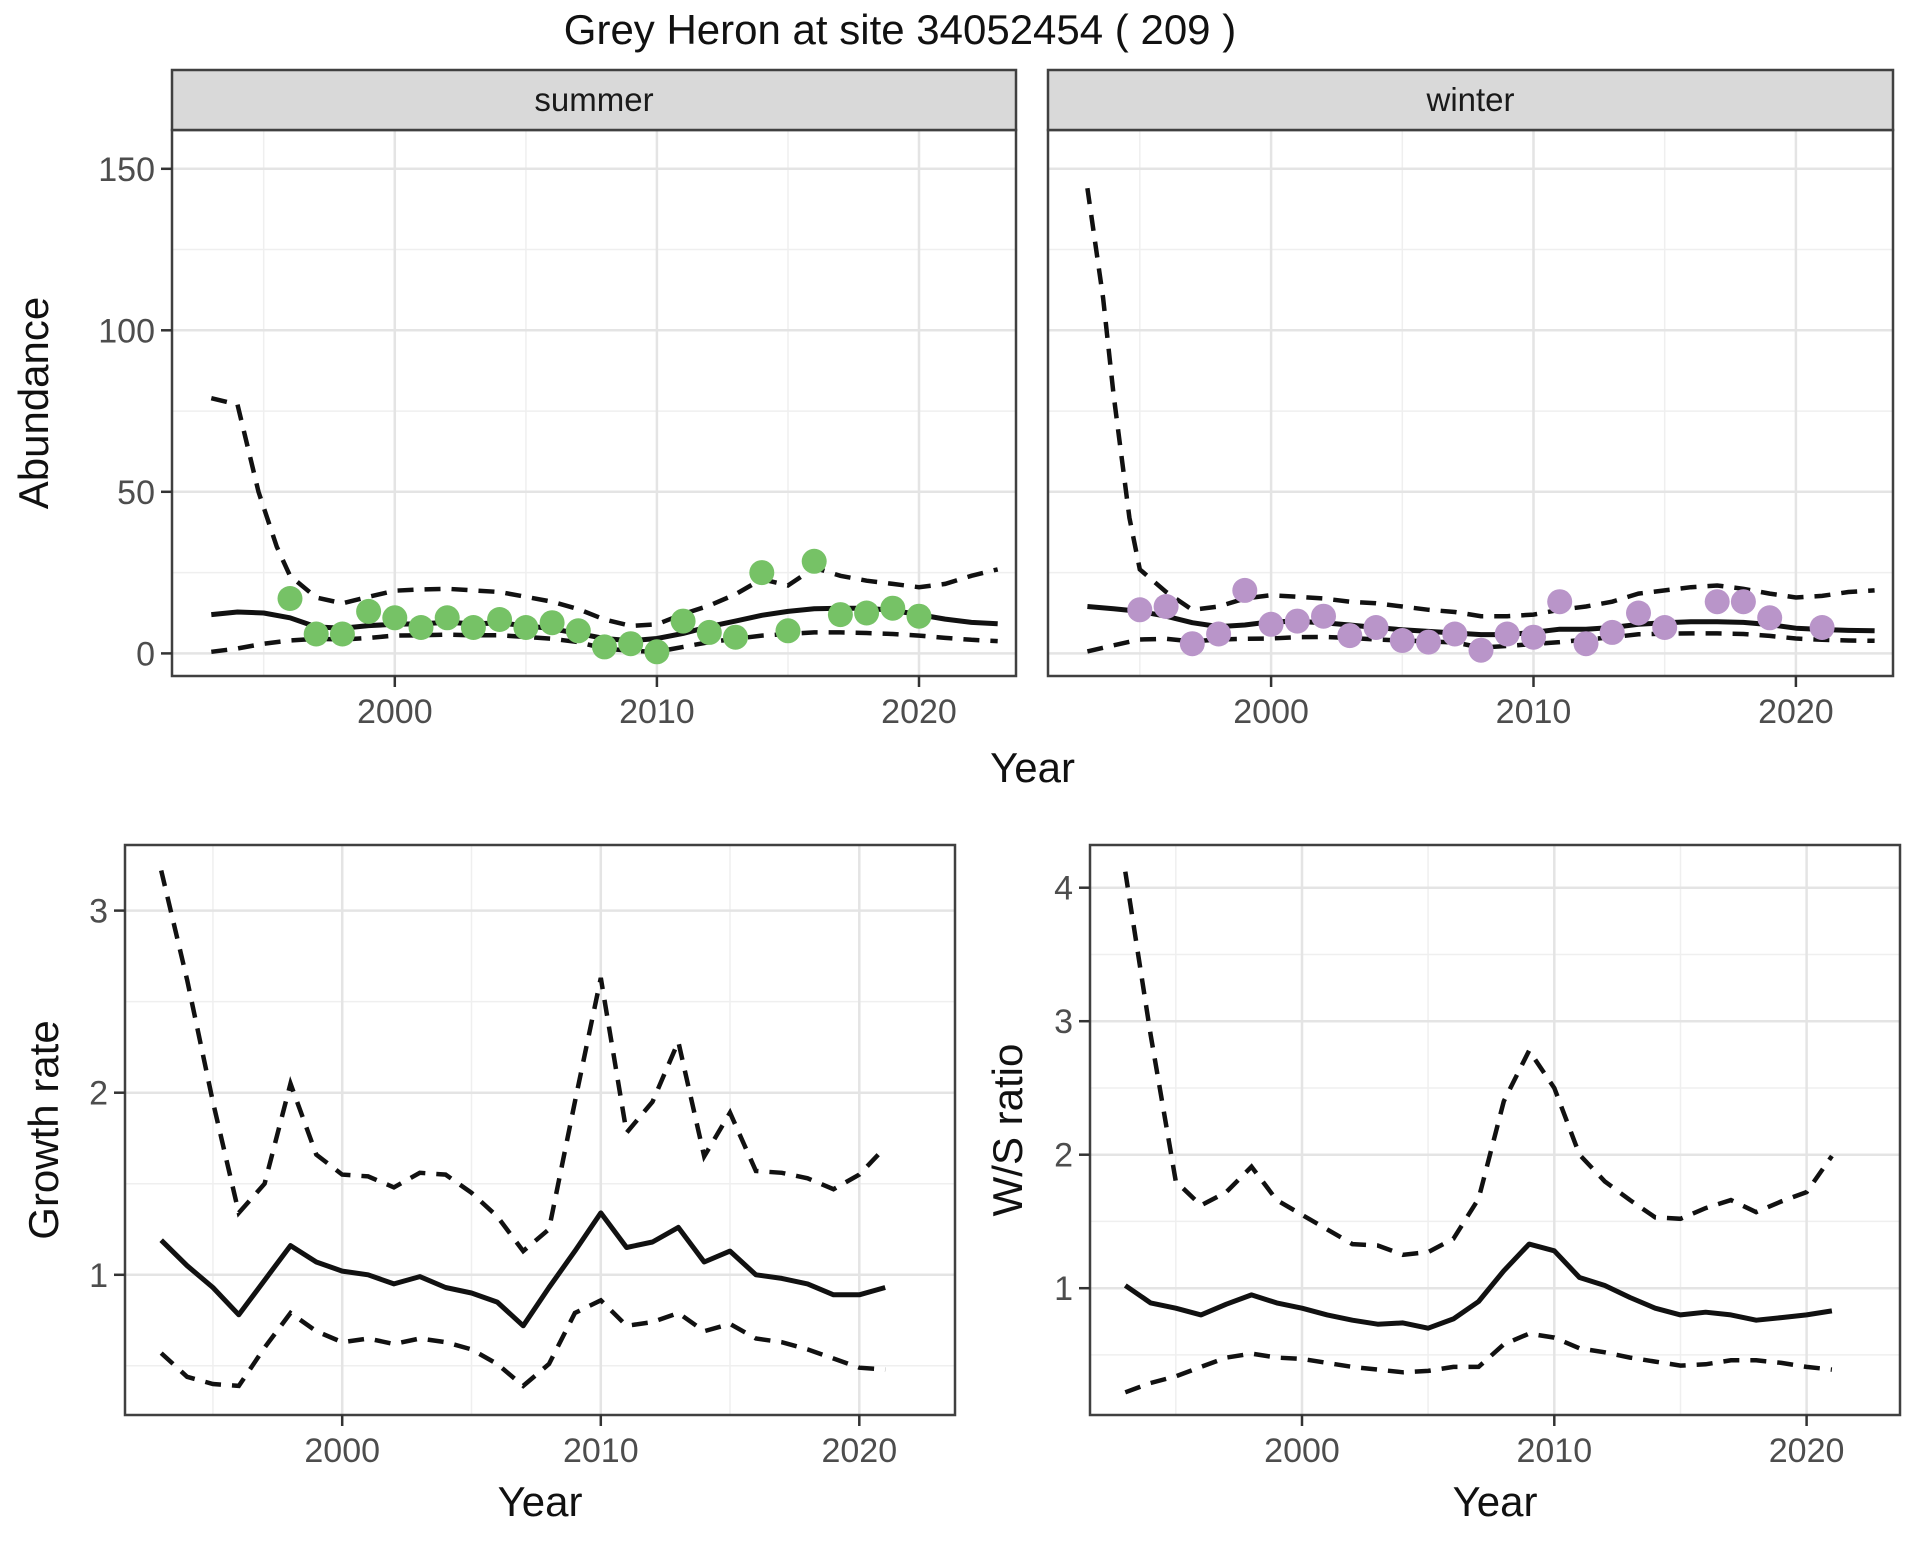 The width and height of the screenshot is (1920, 1560). What do you see at coordinates (126, 170) in the screenshot?
I see `tick-label: 150` at bounding box center [126, 170].